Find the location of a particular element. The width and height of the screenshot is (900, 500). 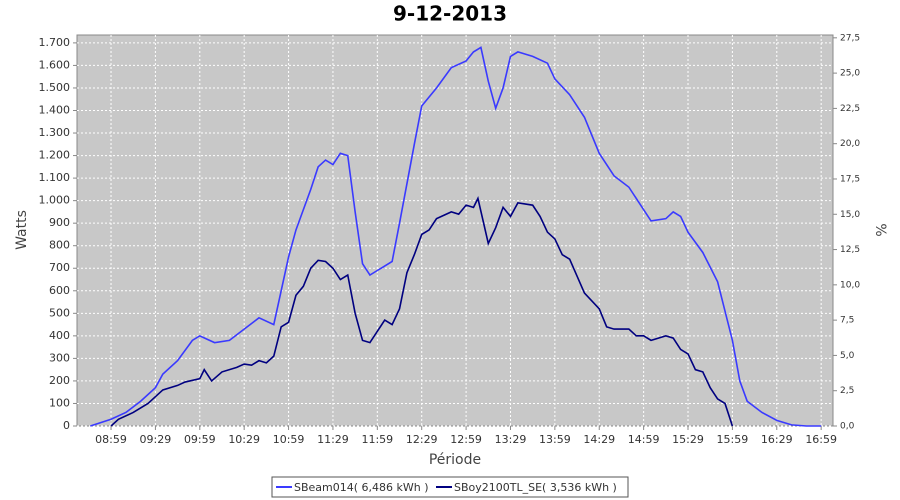

y-tick-label: 800 is located at coordinates (59, 245).